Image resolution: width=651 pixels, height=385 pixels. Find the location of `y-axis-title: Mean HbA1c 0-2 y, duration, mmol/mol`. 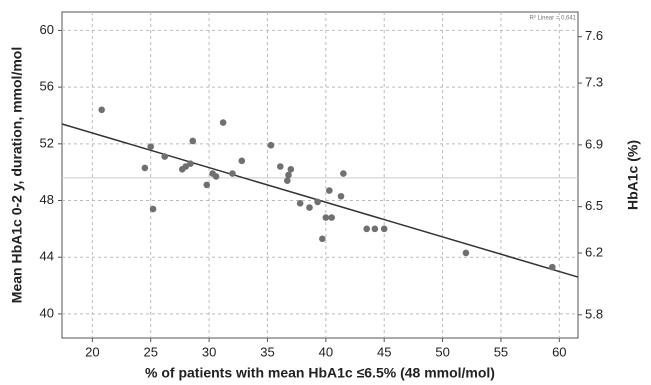

y-axis-title: Mean HbA1c 0-2 y, duration, mmol/mol is located at coordinates (17, 175).